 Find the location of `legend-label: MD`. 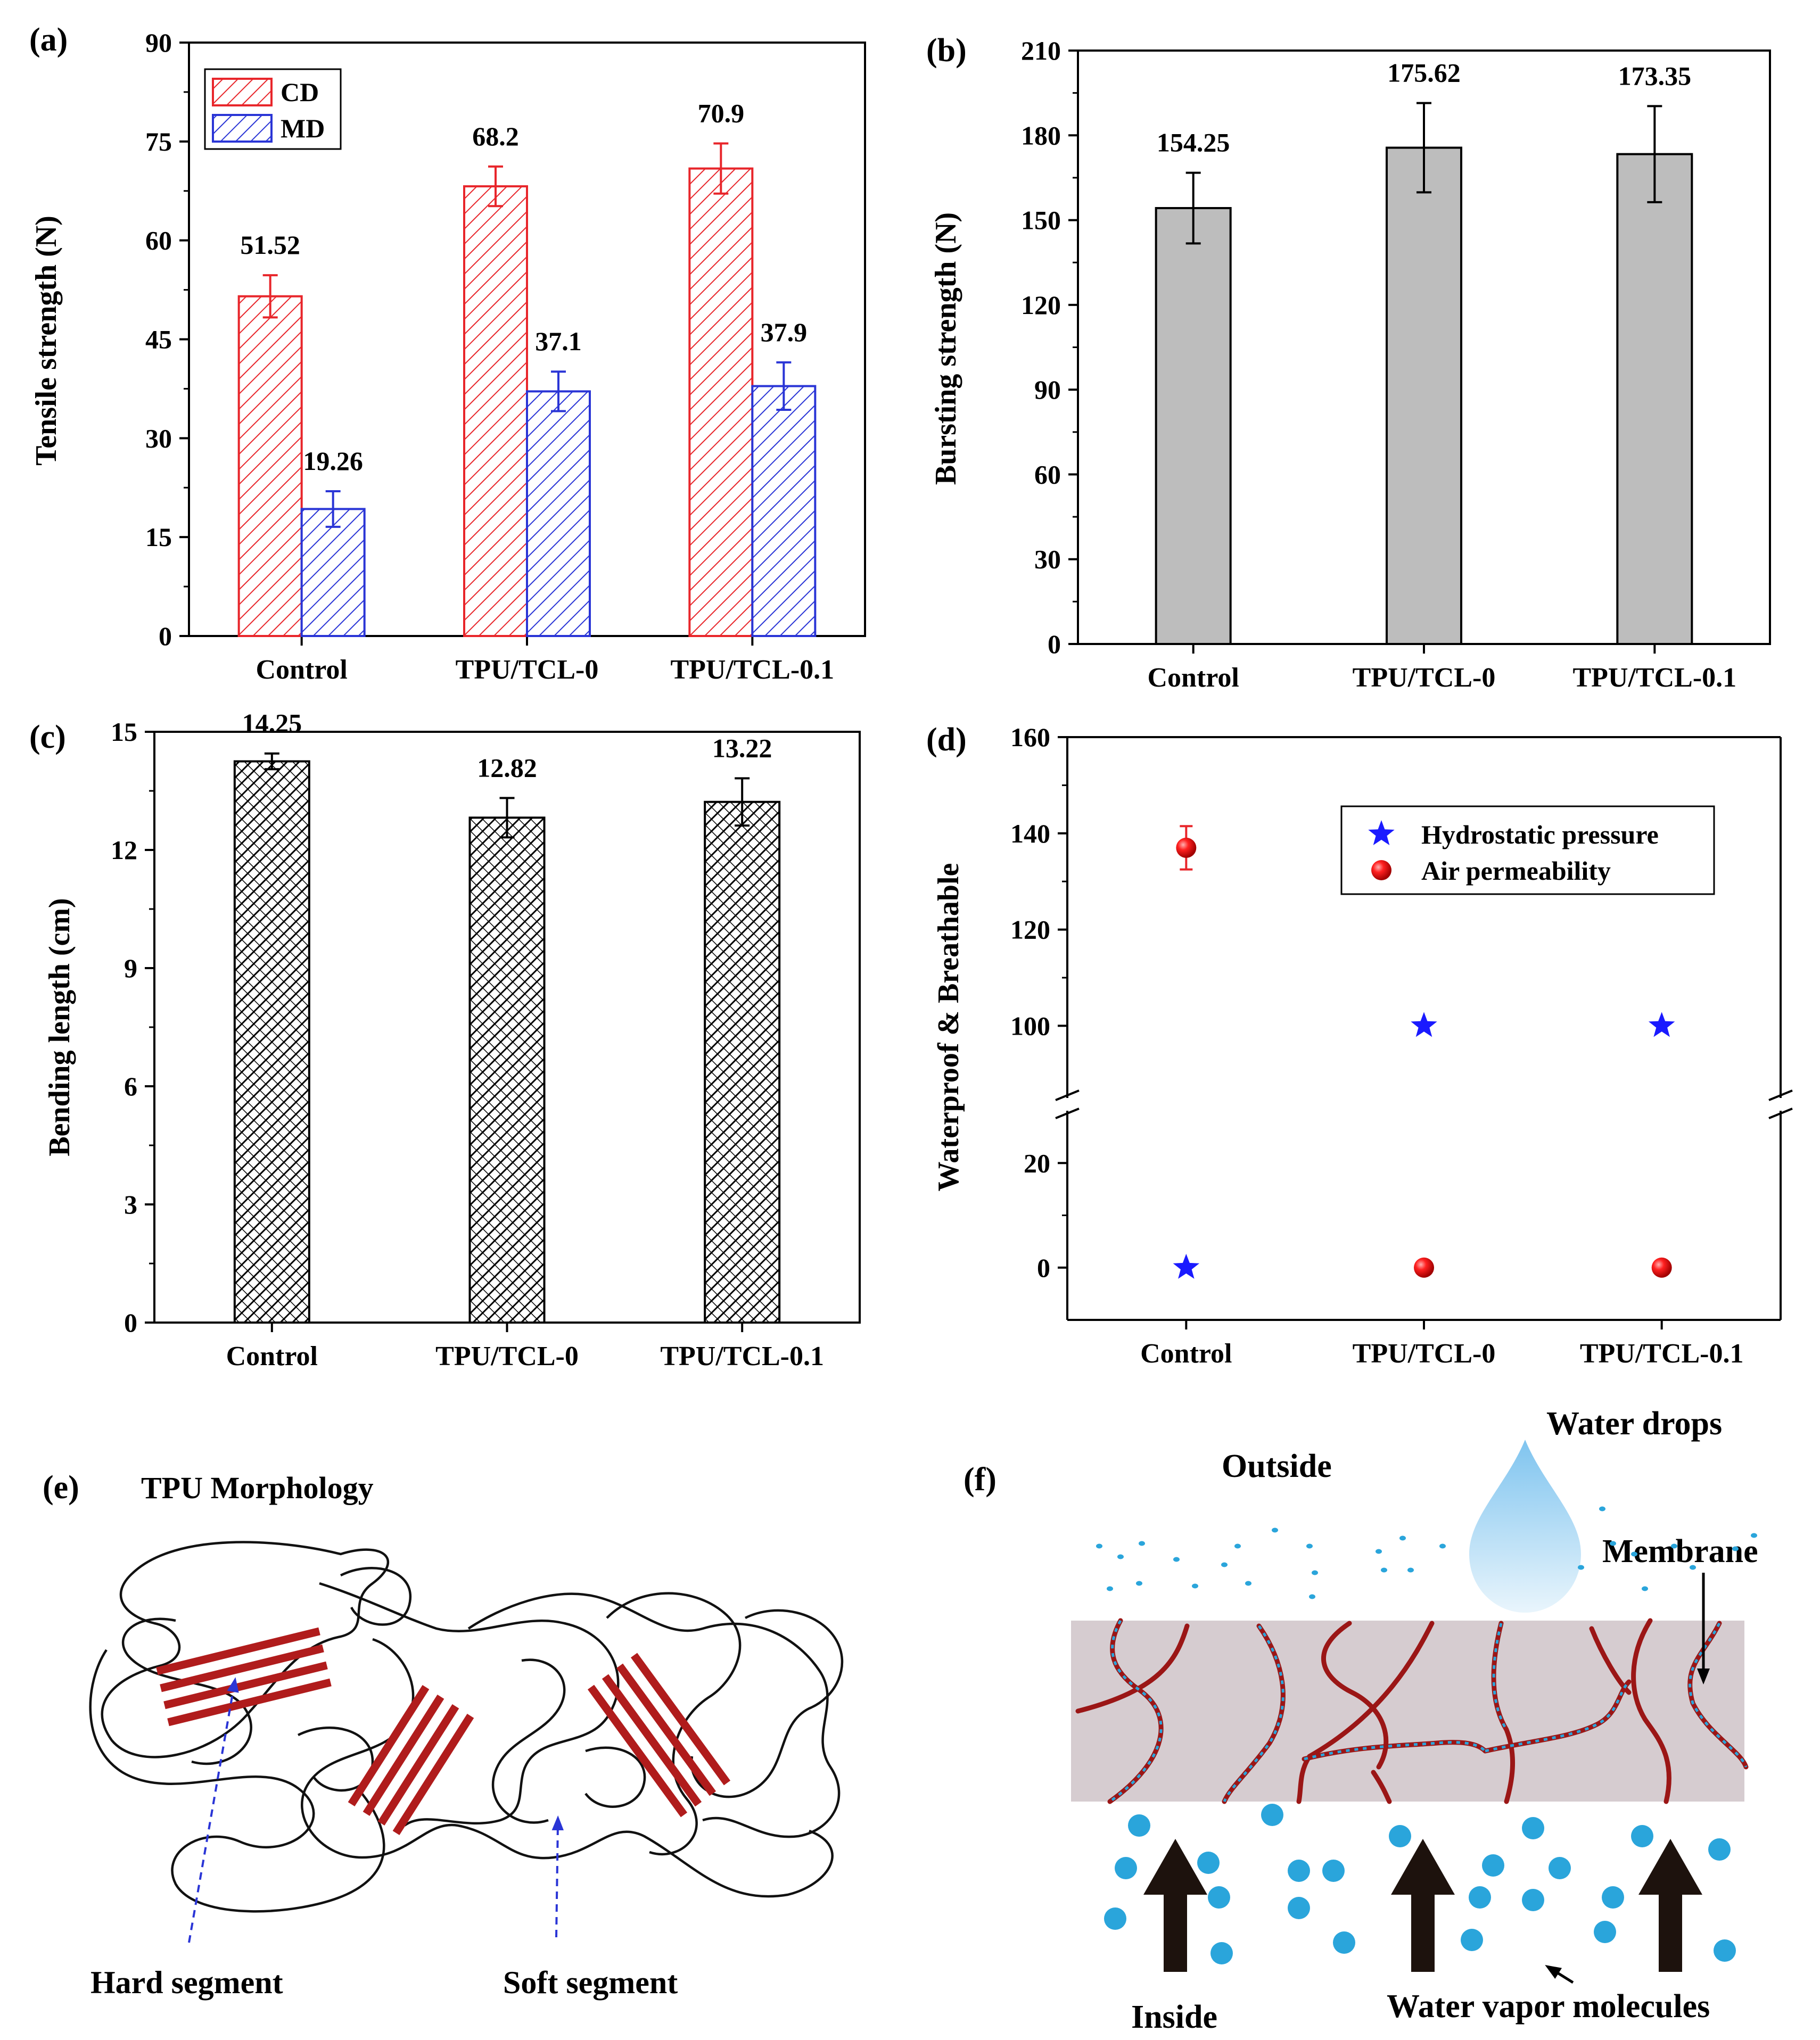

legend-label: MD is located at coordinates (303, 128).